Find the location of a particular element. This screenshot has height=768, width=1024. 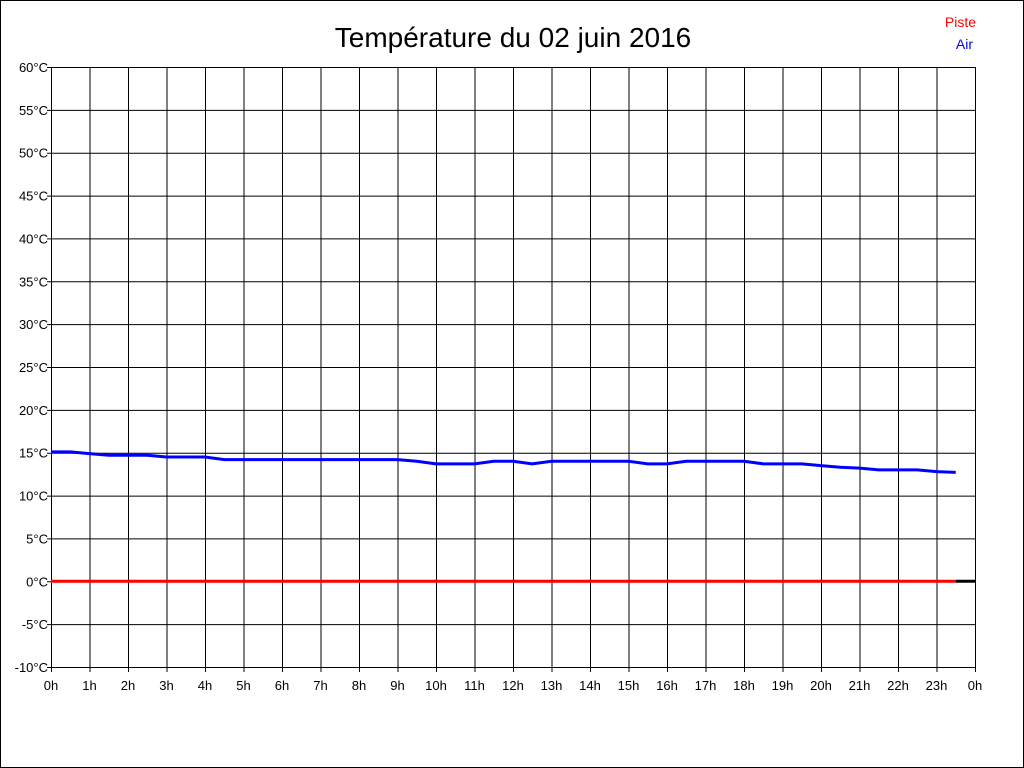

x-tick-label: 20h is located at coordinates (821, 685).